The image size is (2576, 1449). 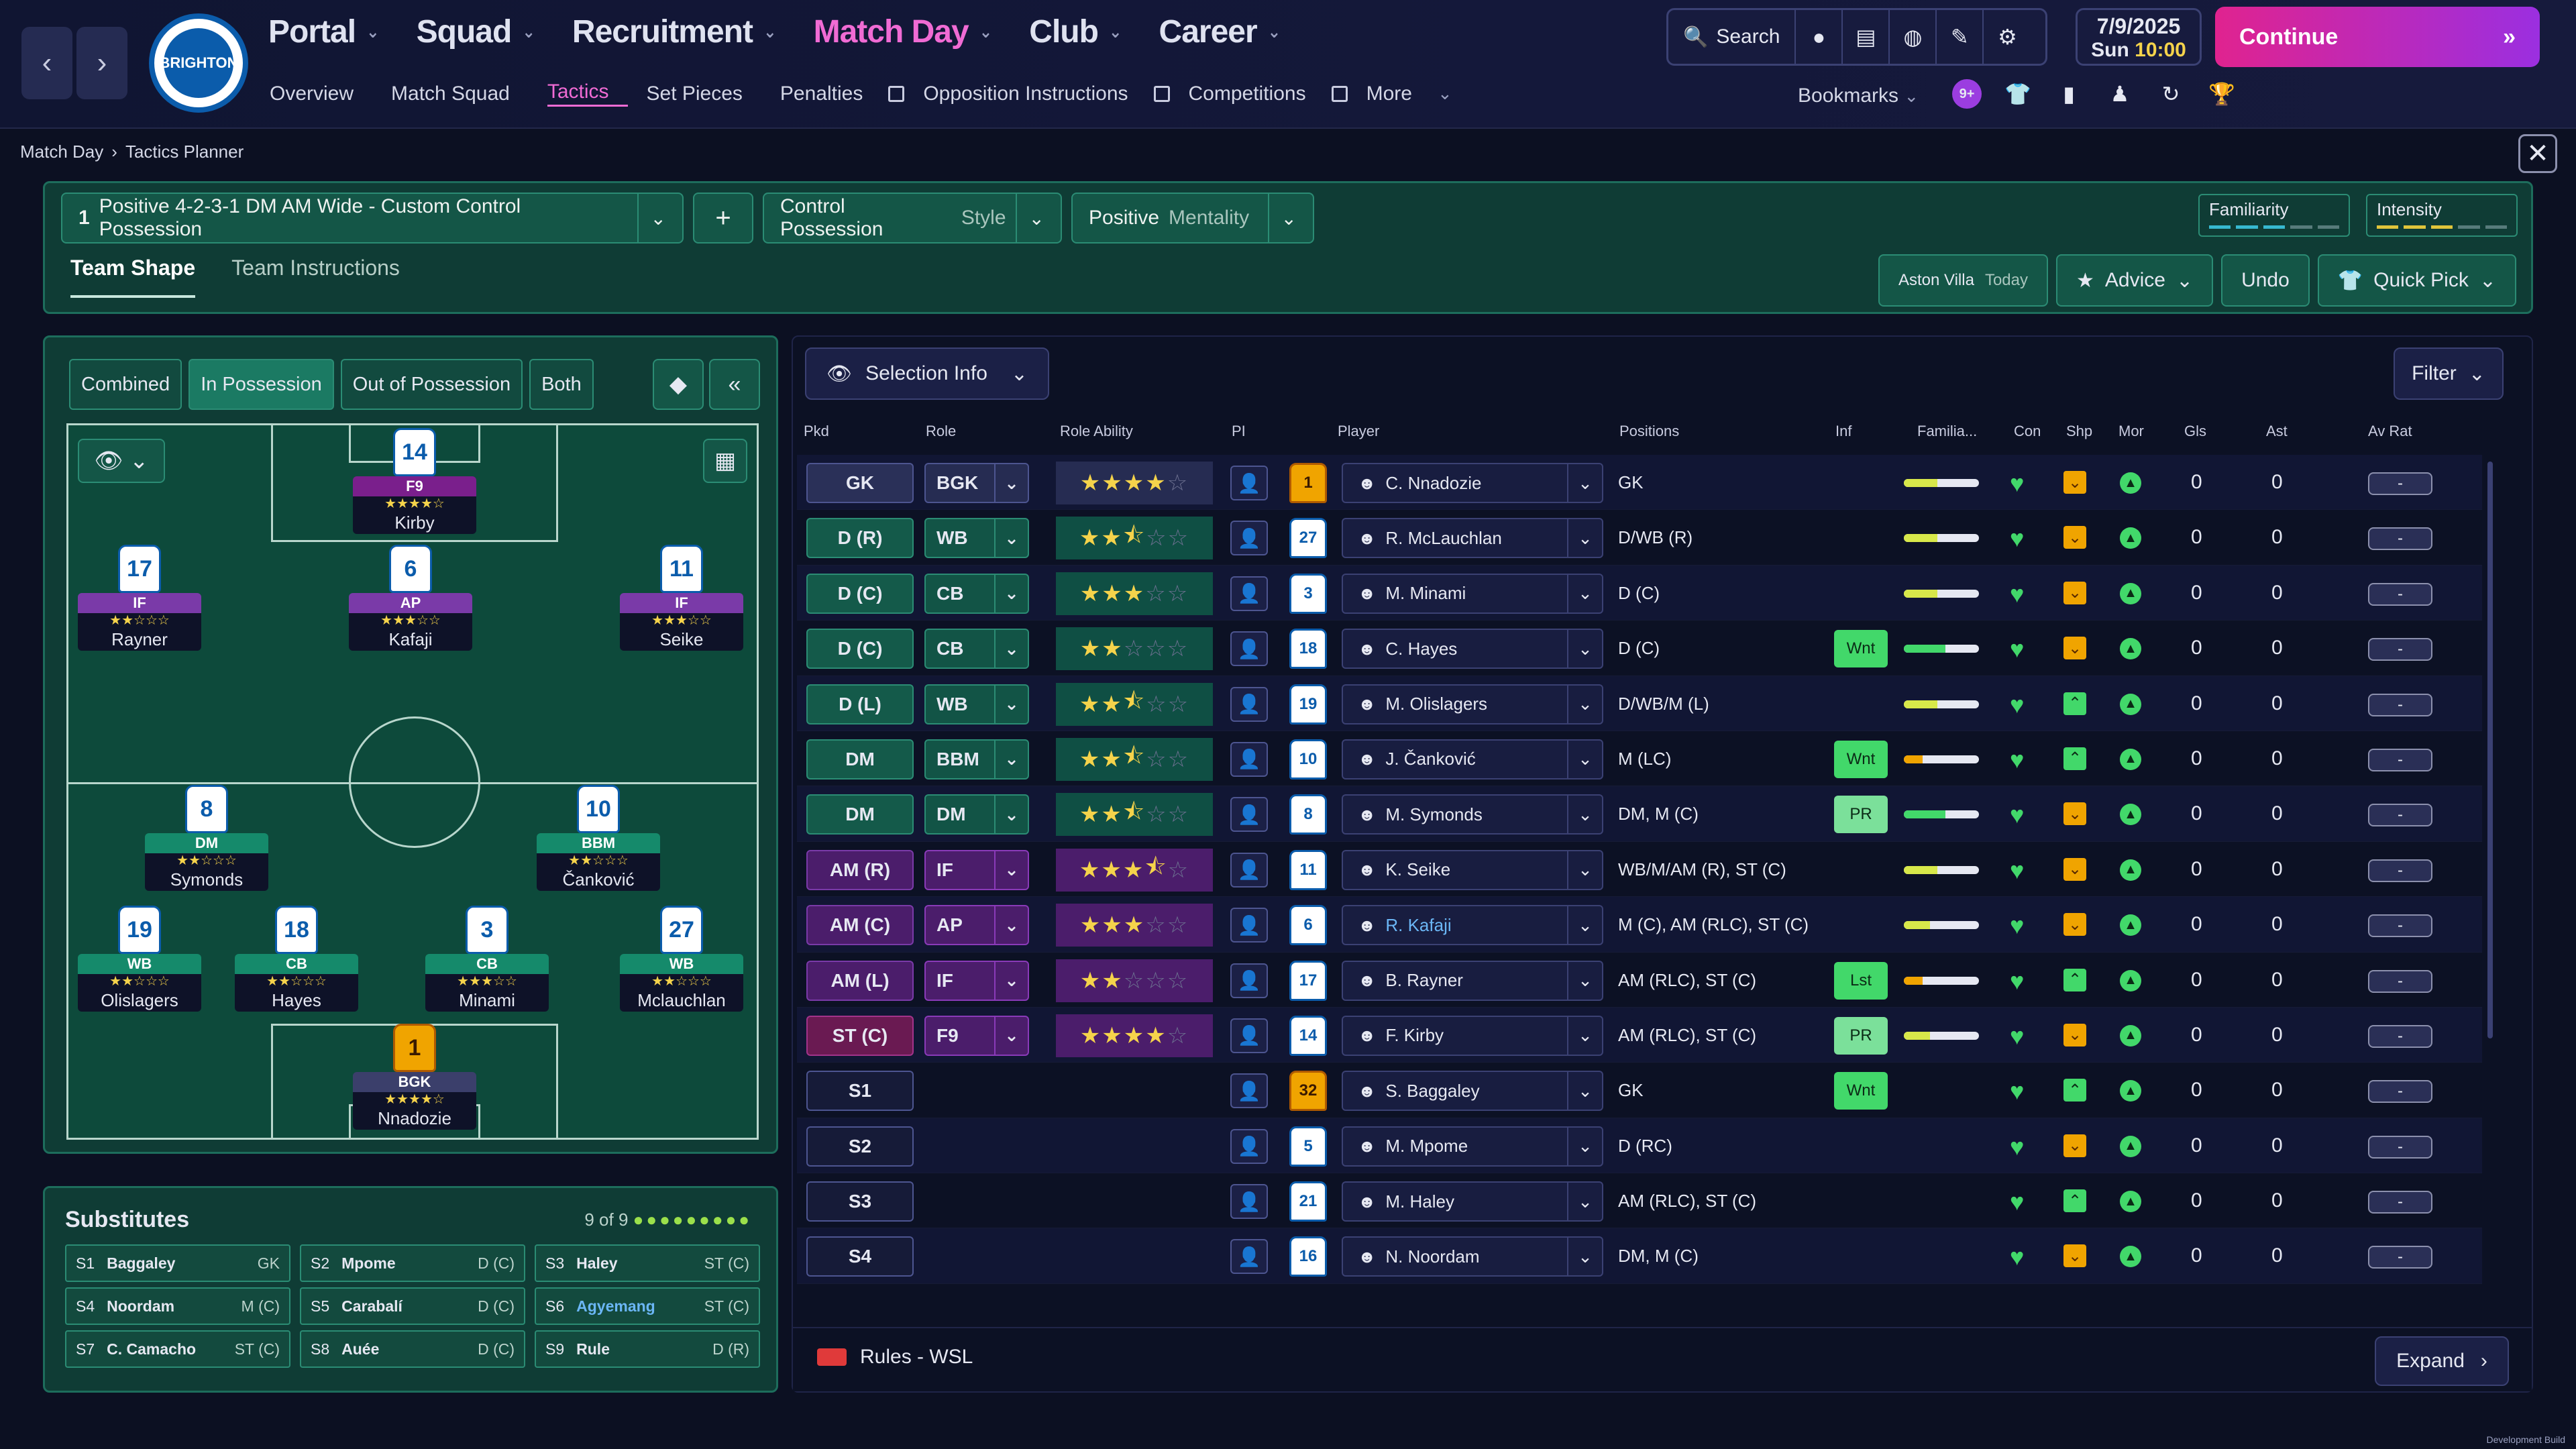 I want to click on mentality-select: Positive Mentality ⌄, so click(x=1192, y=218).